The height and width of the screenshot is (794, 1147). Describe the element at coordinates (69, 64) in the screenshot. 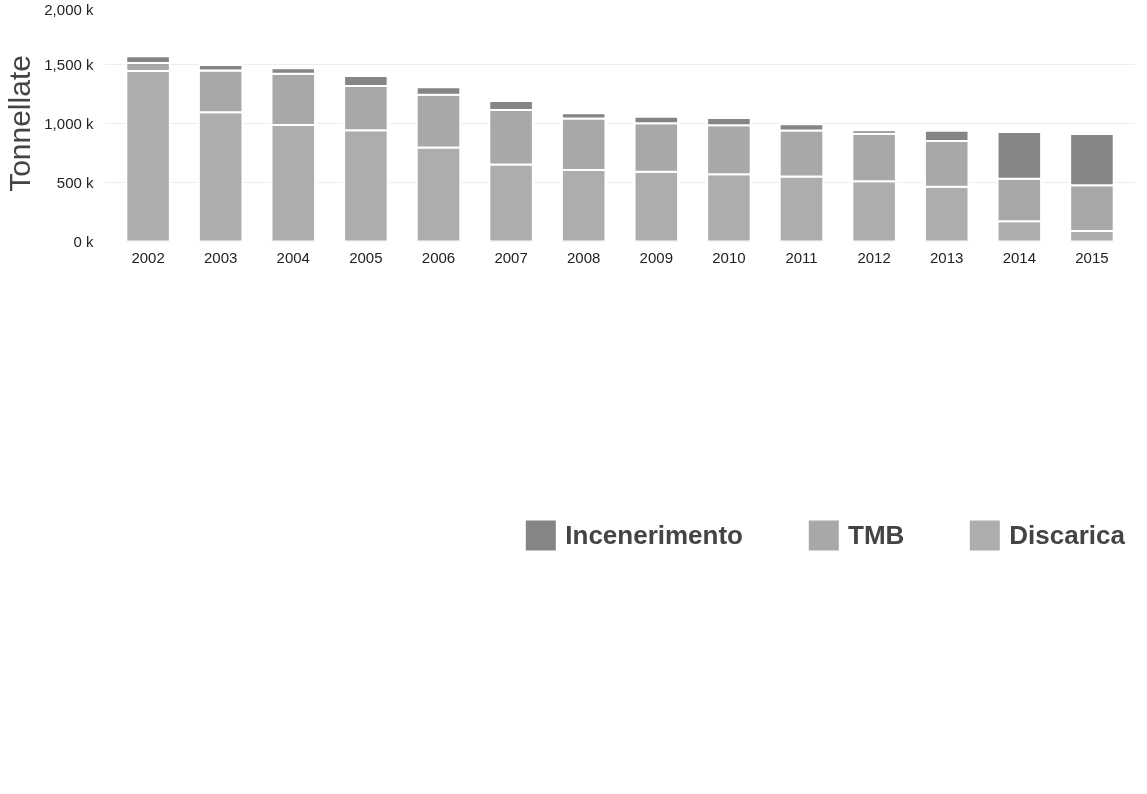

I see `y-tick-label: 1,500 k` at that location.